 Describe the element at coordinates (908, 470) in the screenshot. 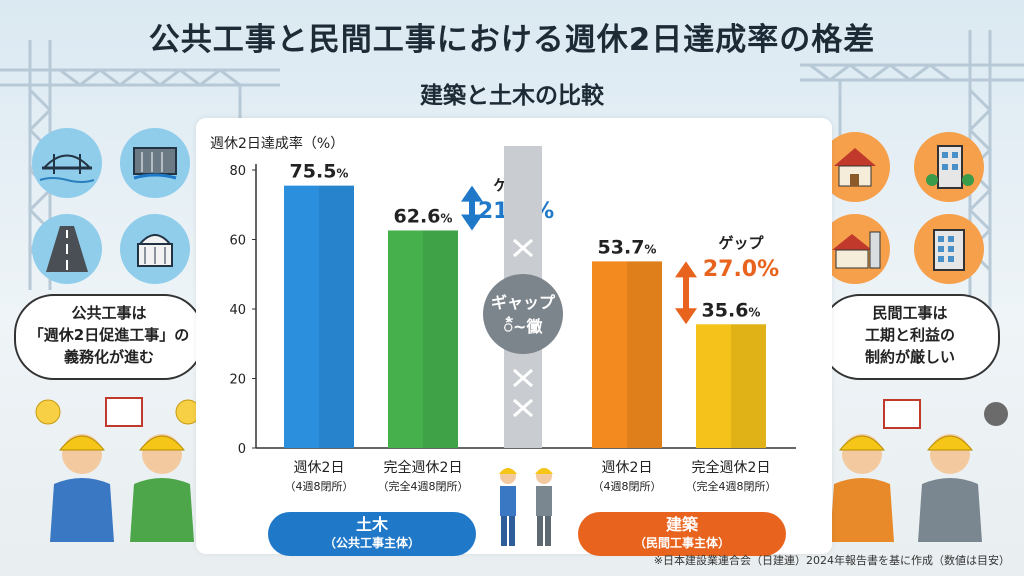

I see `worried-workers-icon` at that location.